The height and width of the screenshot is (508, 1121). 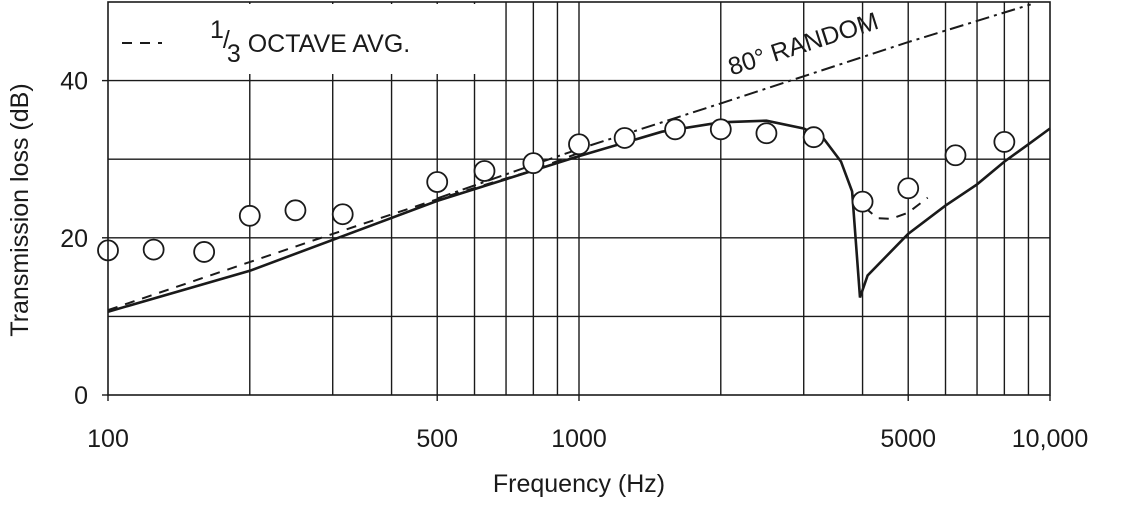 What do you see at coordinates (74, 239) in the screenshot?
I see `y-tick-label: 20` at bounding box center [74, 239].